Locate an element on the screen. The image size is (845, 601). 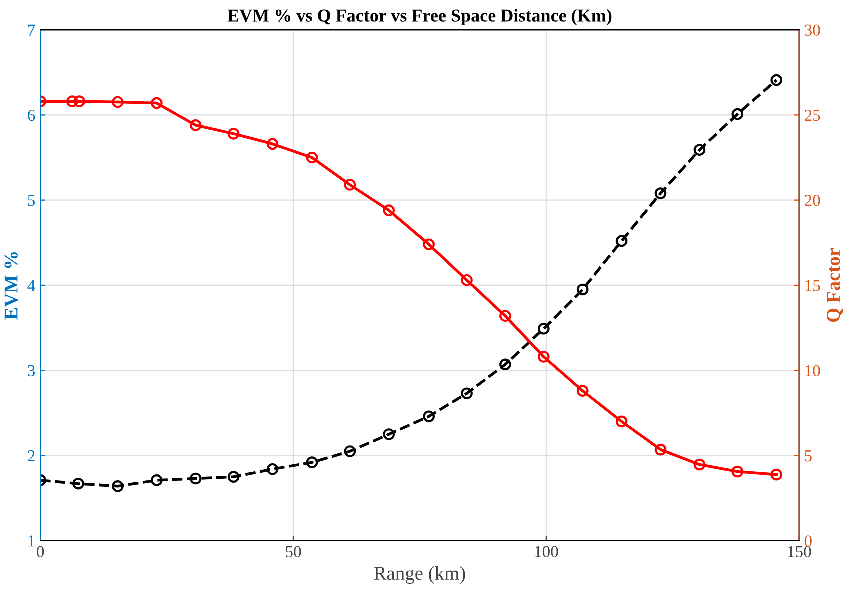
x-tick-label: 50 is located at coordinates (294, 552).